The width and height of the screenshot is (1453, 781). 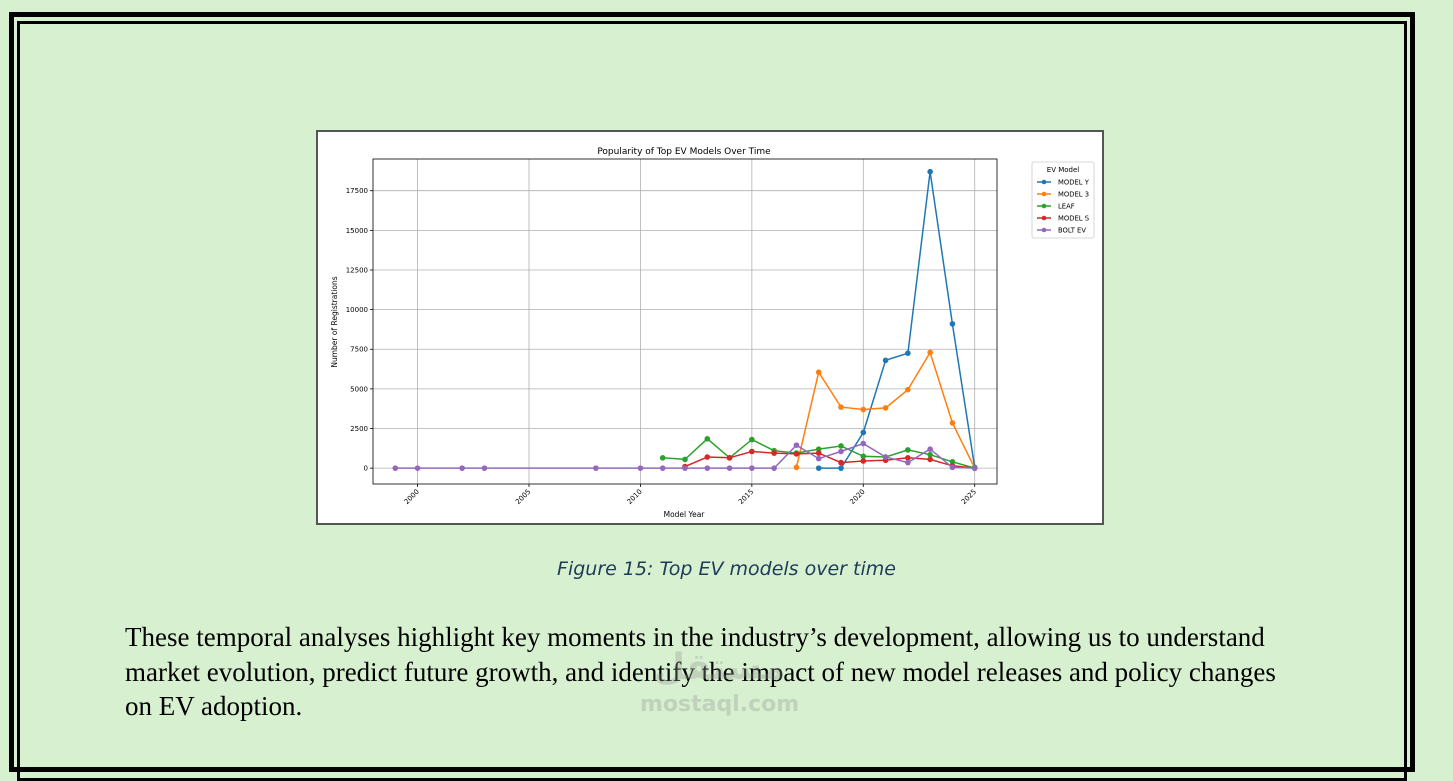 What do you see at coordinates (857, 497) in the screenshot?
I see `x-tick-label: 2020` at bounding box center [857, 497].